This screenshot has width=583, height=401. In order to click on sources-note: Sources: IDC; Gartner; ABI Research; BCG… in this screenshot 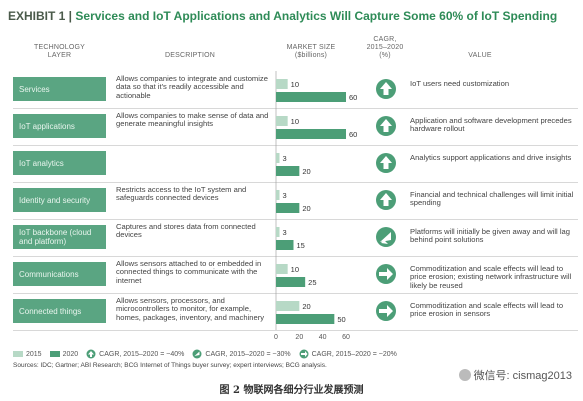, I will do `click(170, 365)`.